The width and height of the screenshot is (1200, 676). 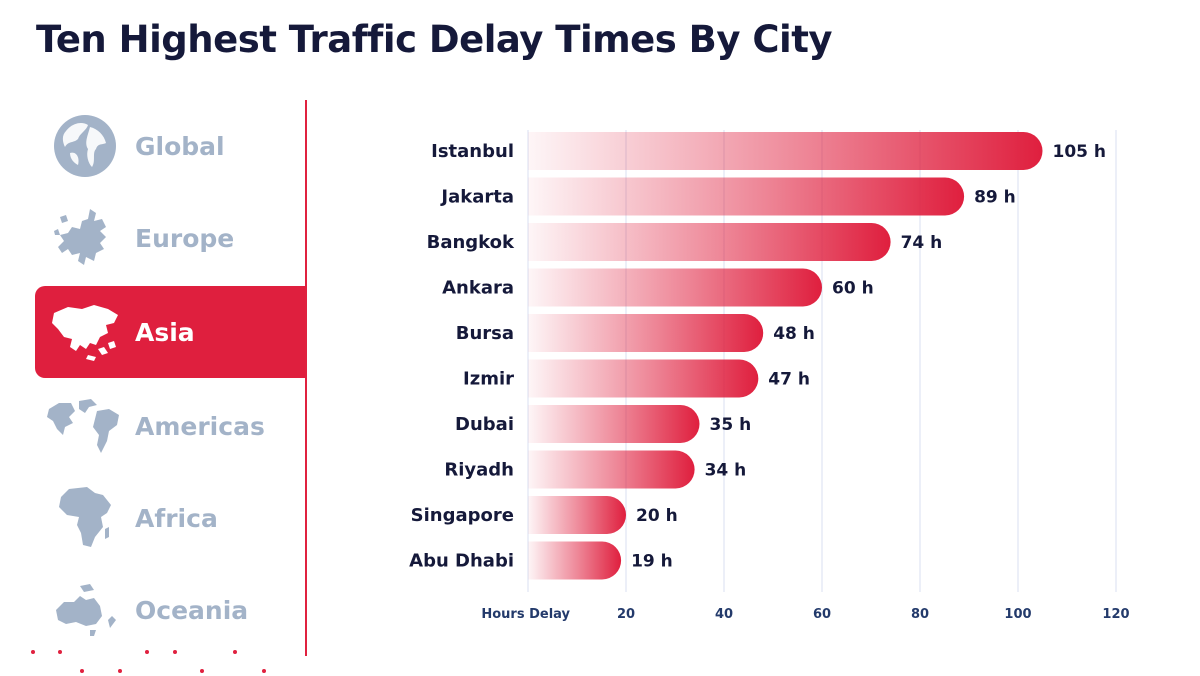 What do you see at coordinates (805, 614) in the screenshot?
I see `x-axis: Hours Delay 20 40 60 80 100 120` at bounding box center [805, 614].